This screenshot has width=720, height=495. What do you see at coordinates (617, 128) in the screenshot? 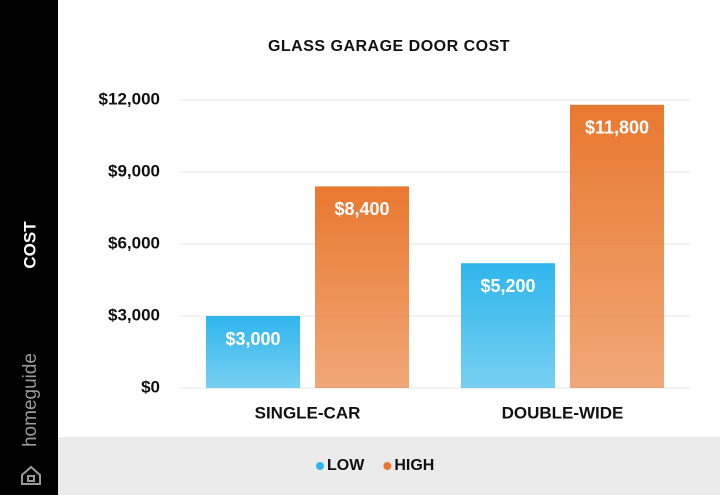
I see `value-label: $11,800` at bounding box center [617, 128].